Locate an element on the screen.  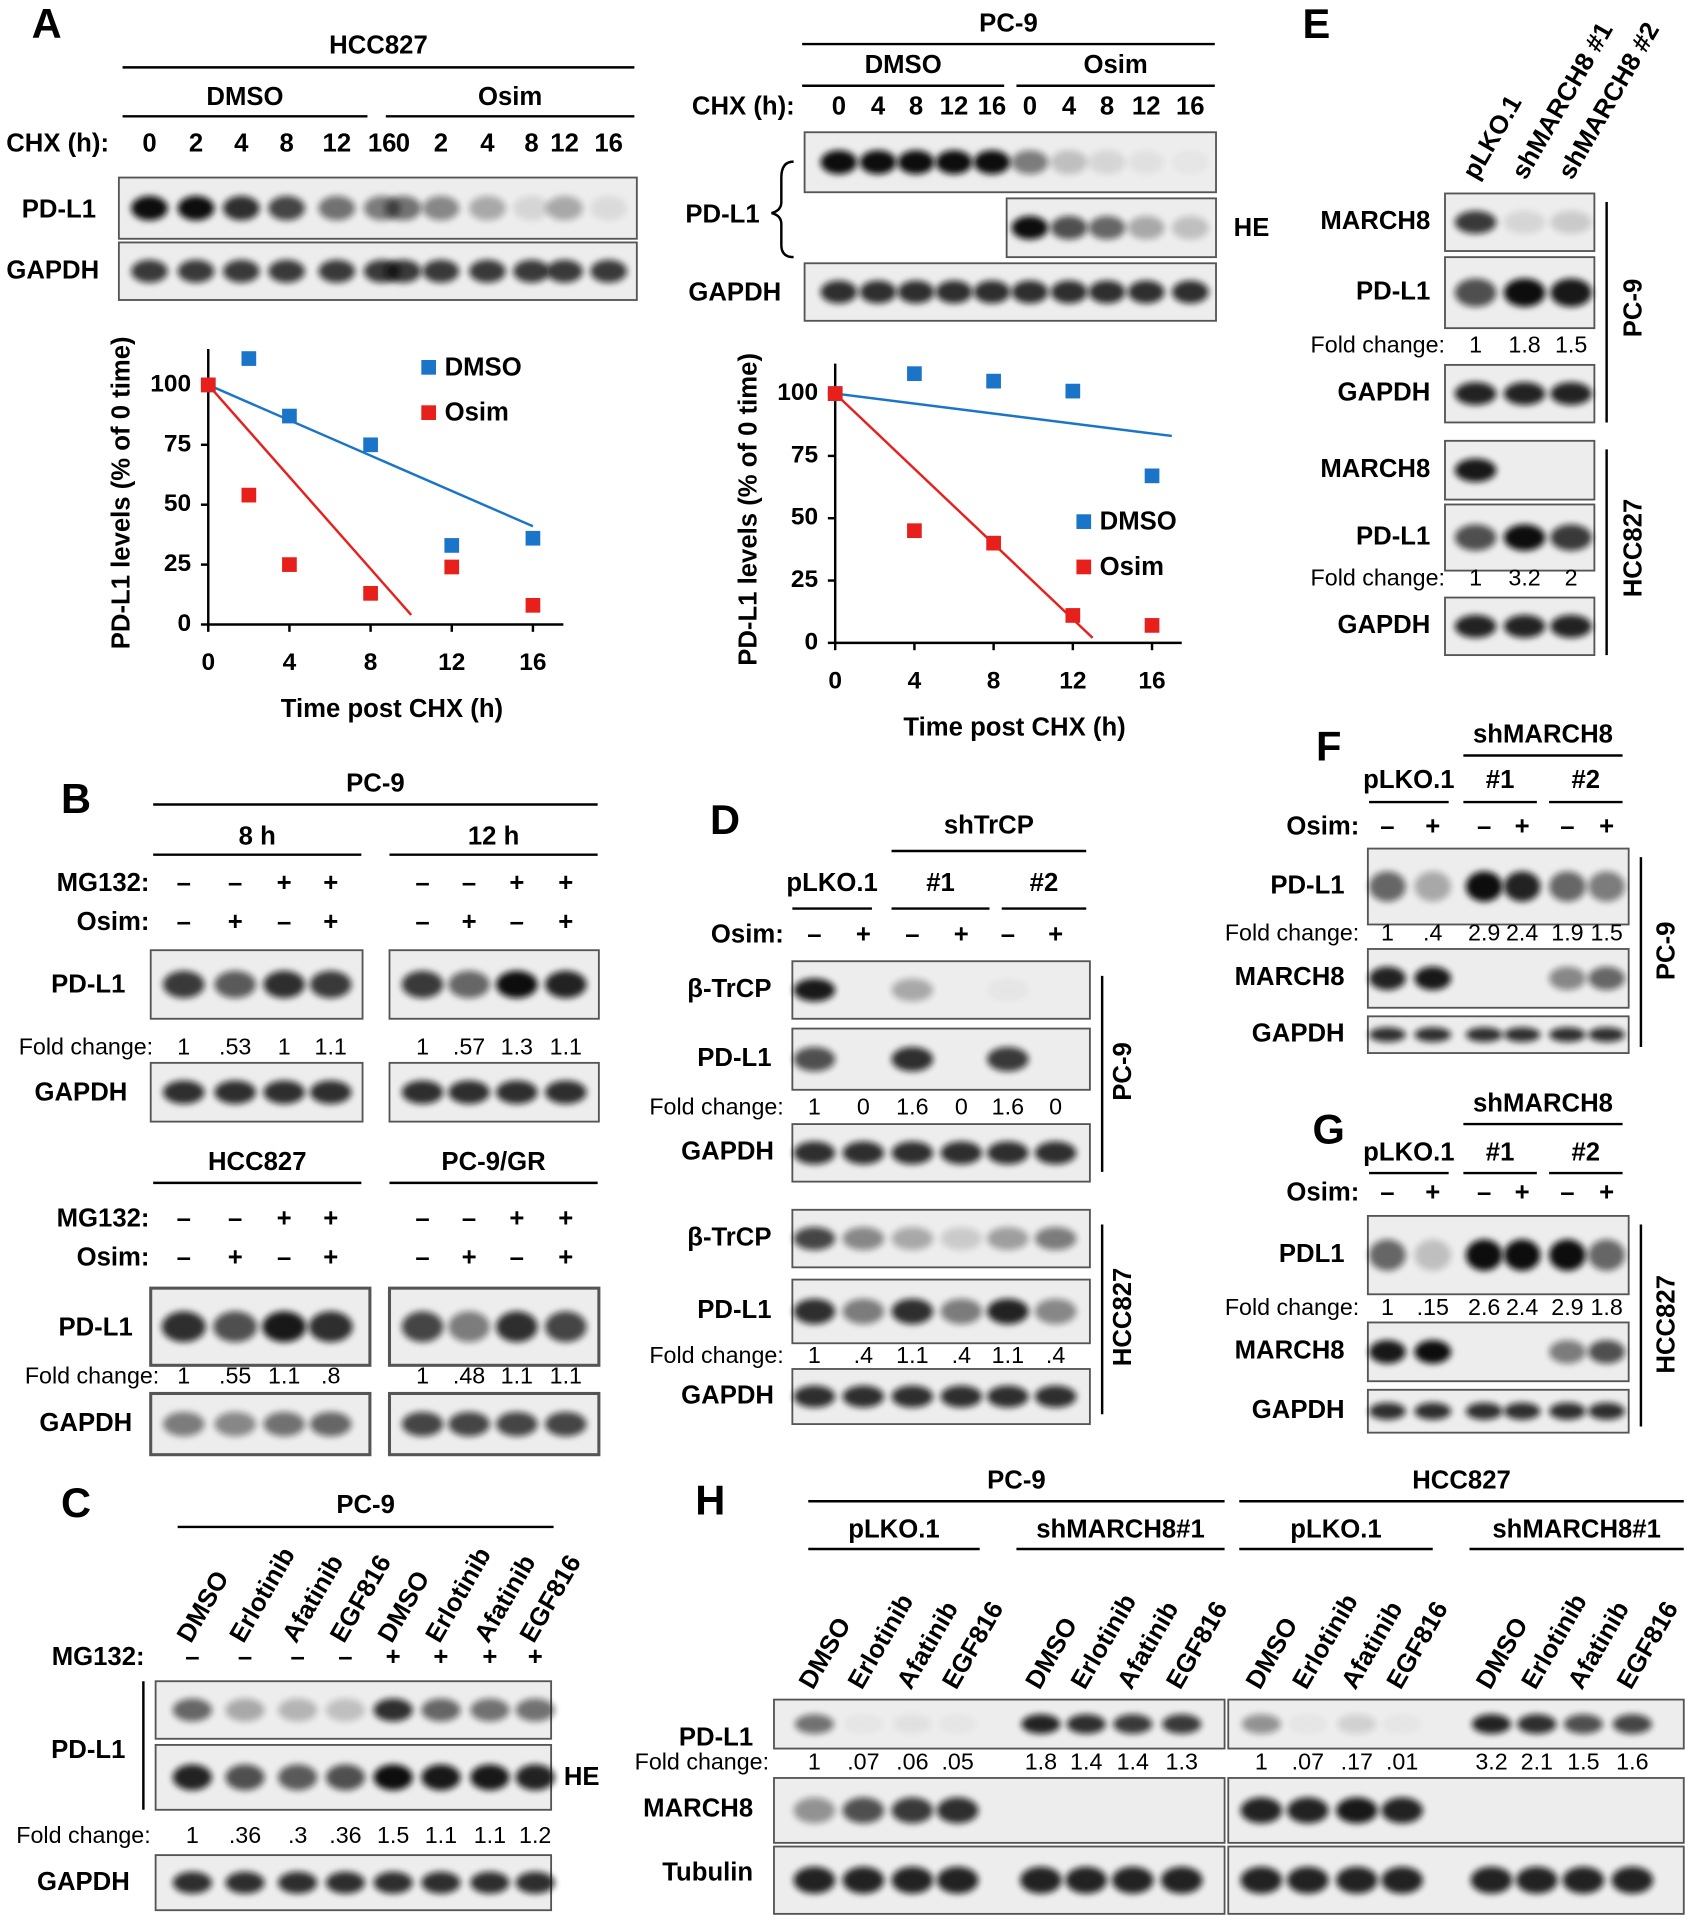
fold-value: 2.1 is located at coordinates (1537, 1761).